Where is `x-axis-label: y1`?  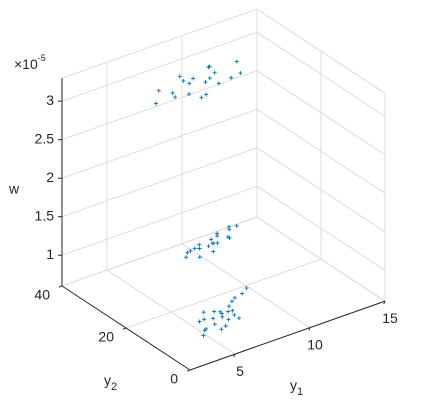 x-axis-label: y1 is located at coordinates (296, 387).